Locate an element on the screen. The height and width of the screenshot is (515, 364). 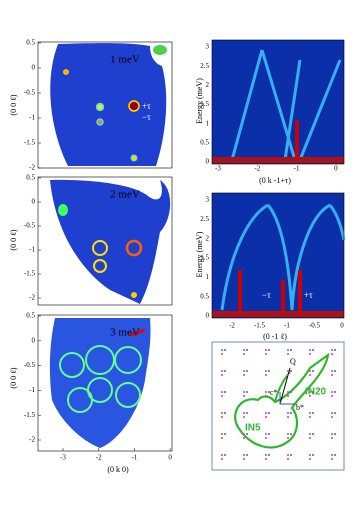
y-tick-label: 2.5 is located at coordinates (204, 66).